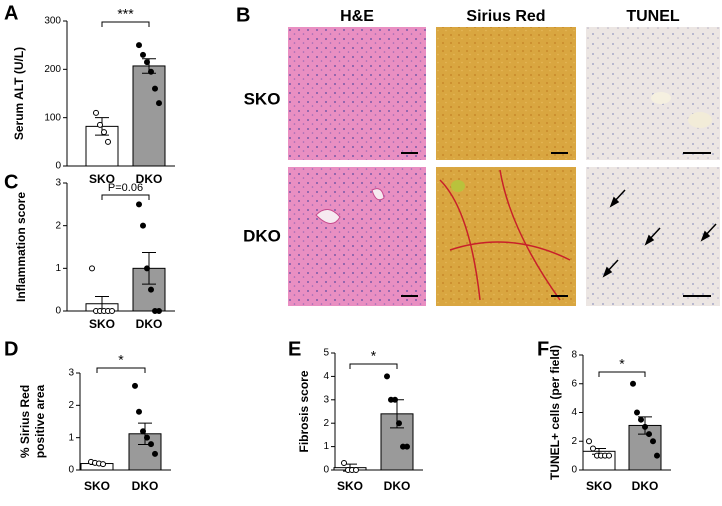 This screenshot has height=506, width=722. I want to click on y-tick-label: 200, so click(52, 69).